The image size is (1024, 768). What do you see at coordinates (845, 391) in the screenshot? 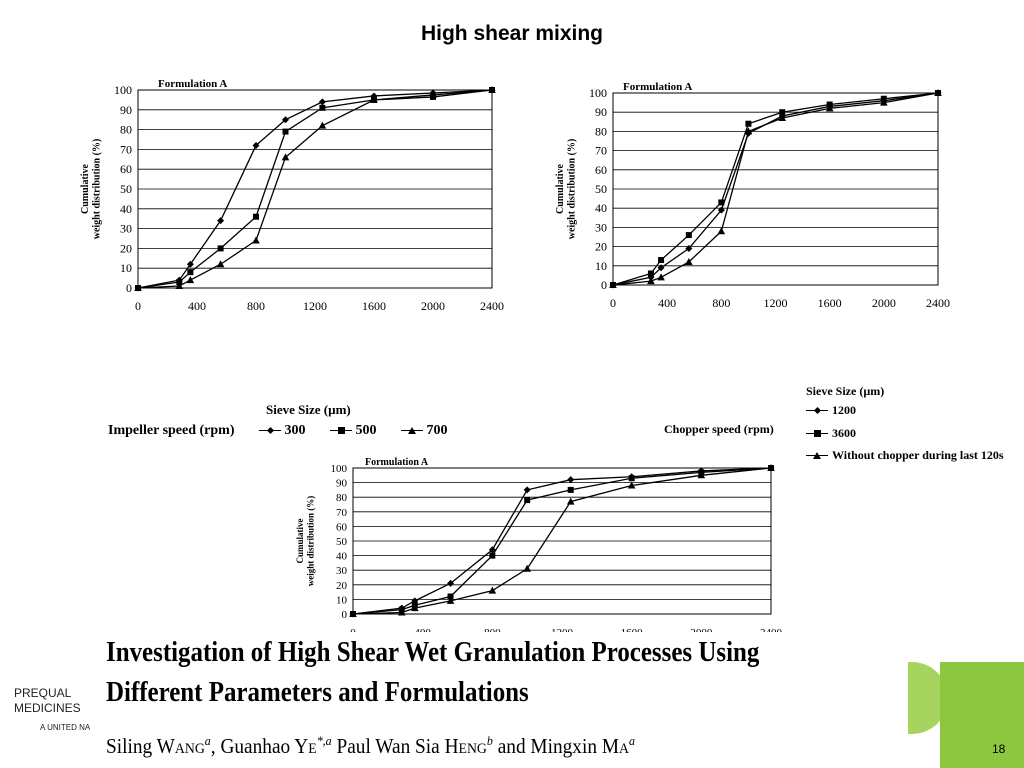
I see `legend-chopper-header: Sieve Size (µm)` at bounding box center [845, 391].